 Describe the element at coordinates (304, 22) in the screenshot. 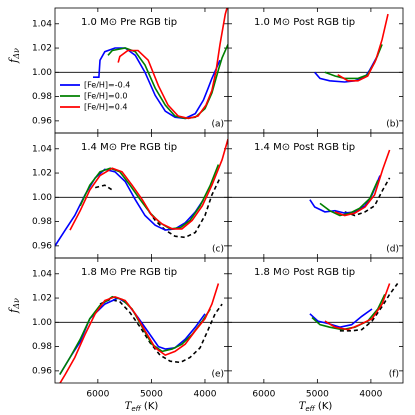

I see `panel-title: 1.0 M⊙ Post RGB tip` at that location.